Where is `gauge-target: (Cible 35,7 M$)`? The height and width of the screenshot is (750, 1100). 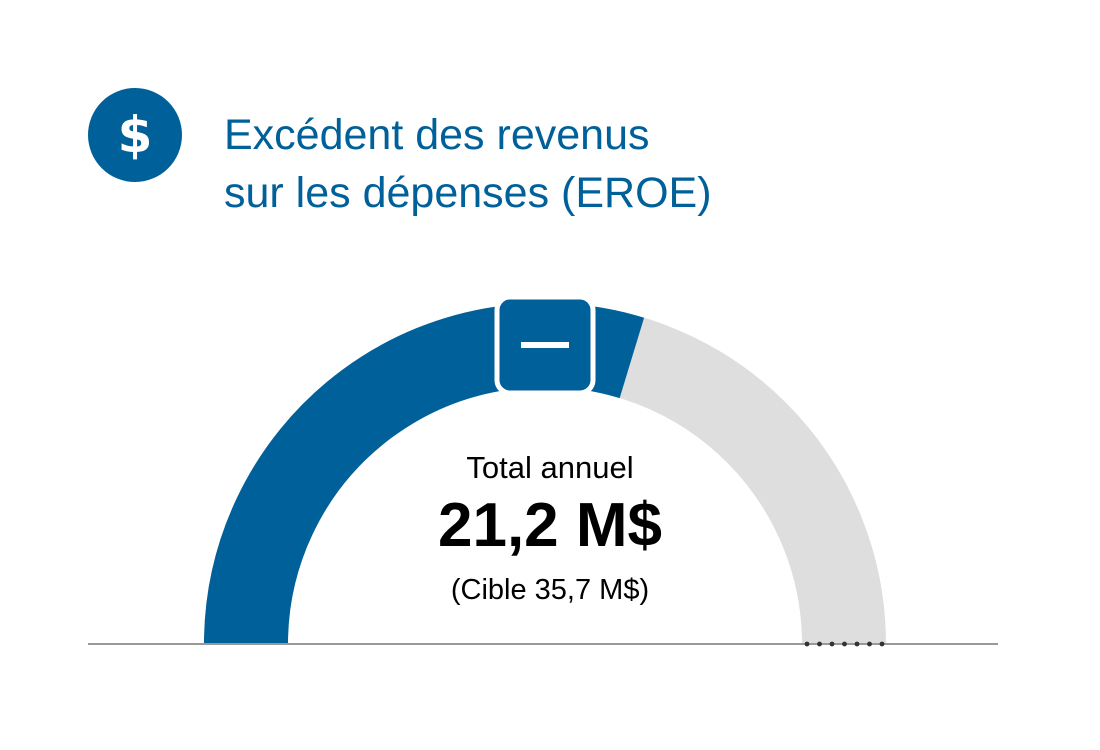
gauge-target: (Cible 35,7 M$) is located at coordinates (550, 590).